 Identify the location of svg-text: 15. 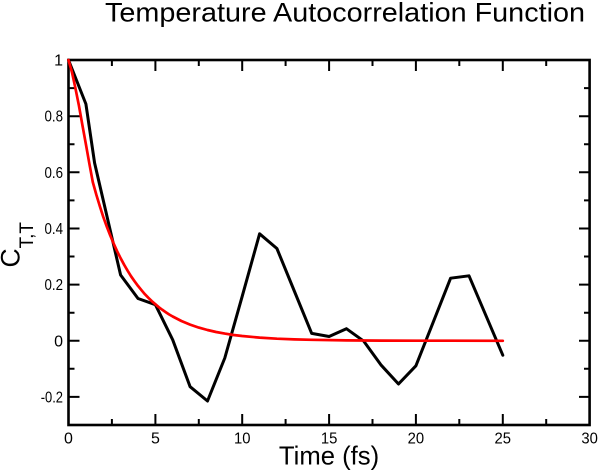
(329, 439).